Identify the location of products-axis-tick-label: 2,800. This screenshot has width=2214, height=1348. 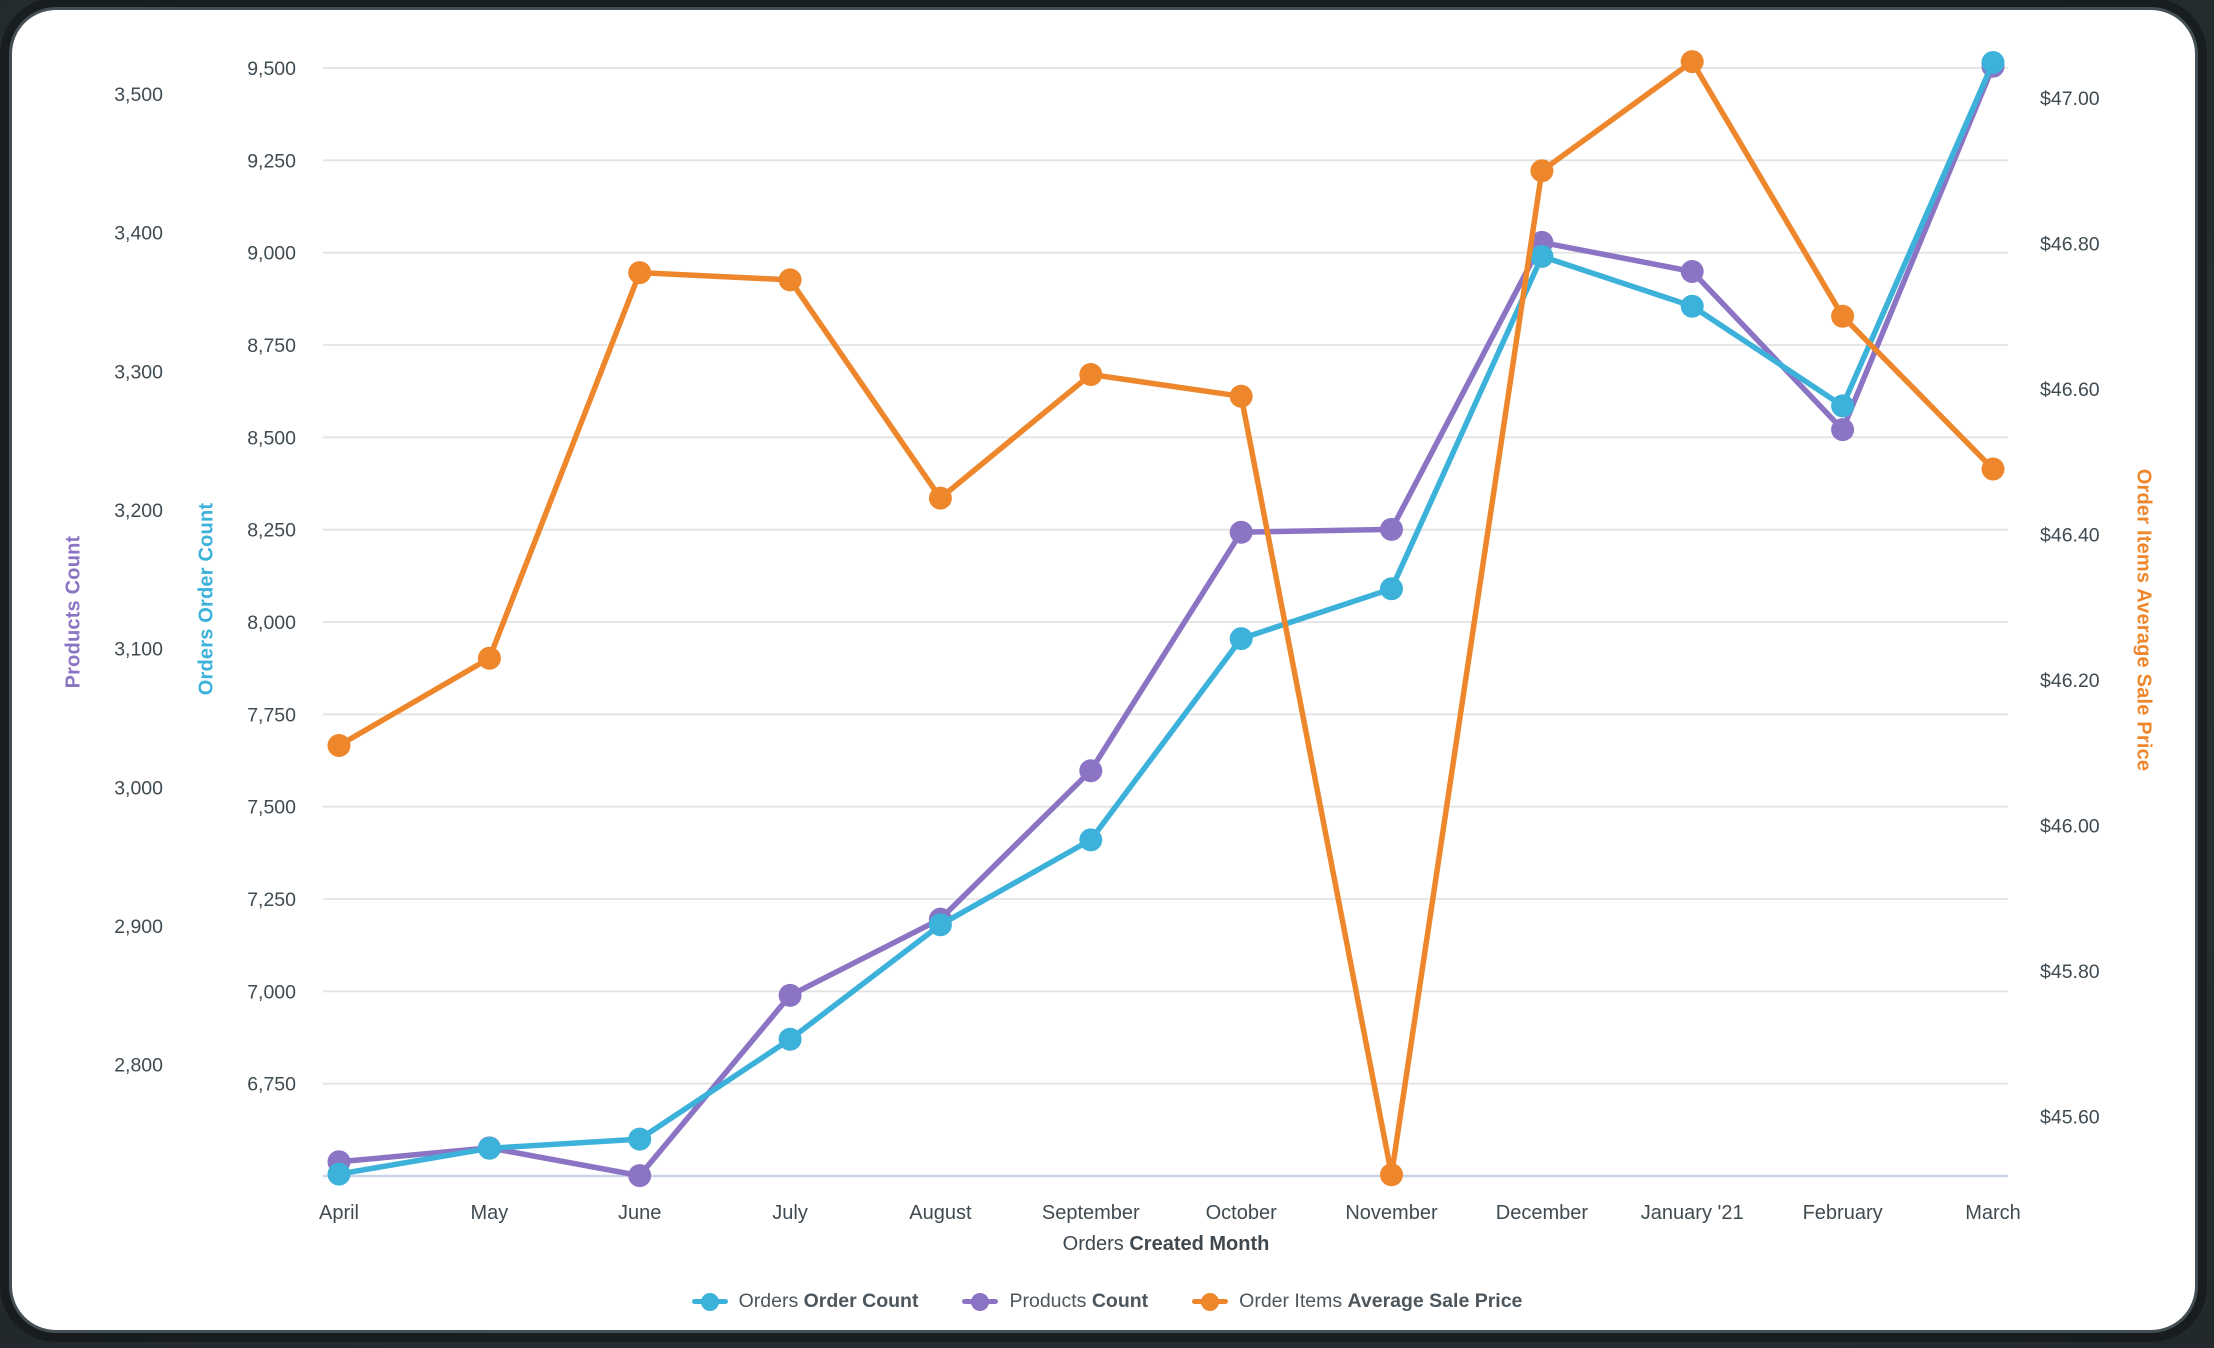
(138, 1066).